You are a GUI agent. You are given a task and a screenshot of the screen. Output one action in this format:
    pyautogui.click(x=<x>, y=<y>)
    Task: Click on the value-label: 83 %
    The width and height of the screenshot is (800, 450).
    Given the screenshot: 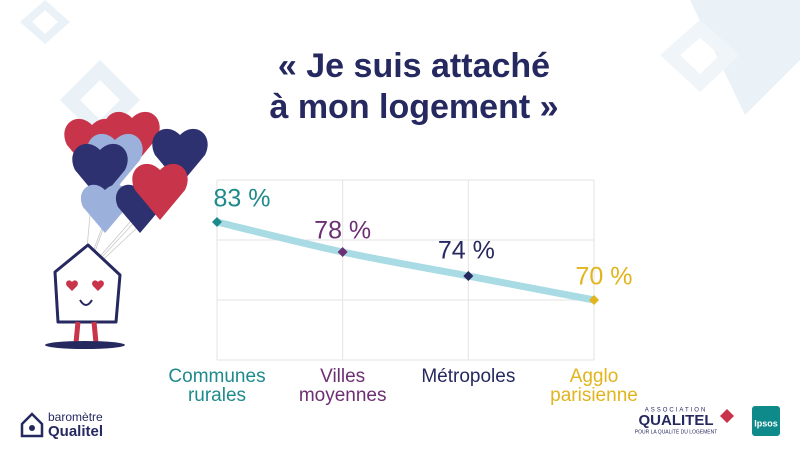 What is the action you would take?
    pyautogui.click(x=242, y=199)
    